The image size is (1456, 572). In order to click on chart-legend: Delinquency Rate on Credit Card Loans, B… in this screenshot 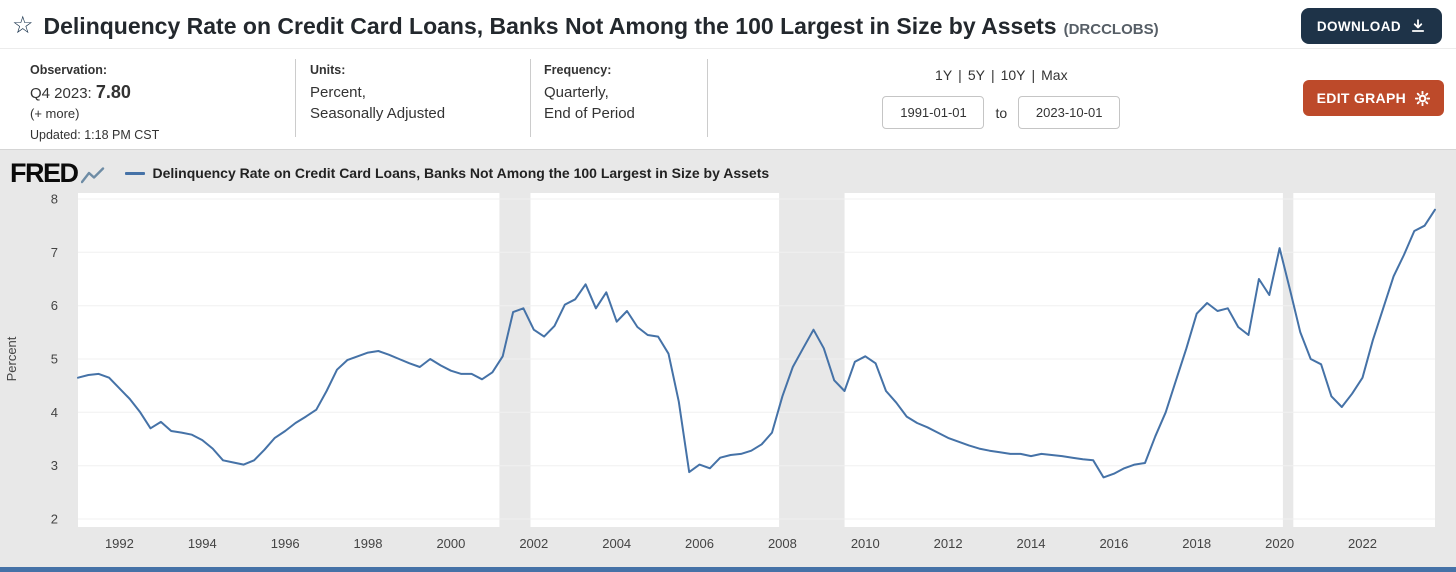, I will do `click(447, 173)`.